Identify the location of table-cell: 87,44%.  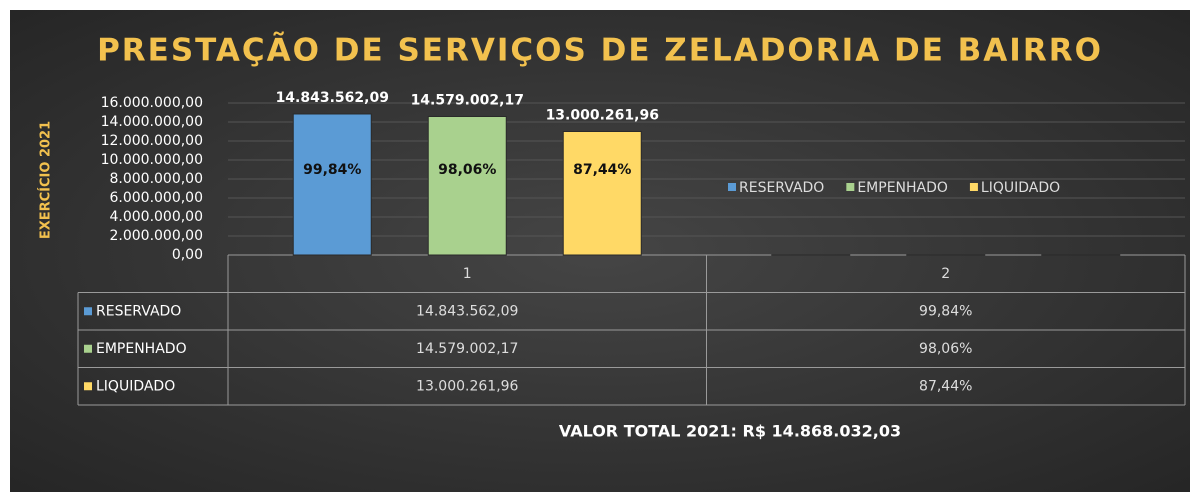
(945, 386).